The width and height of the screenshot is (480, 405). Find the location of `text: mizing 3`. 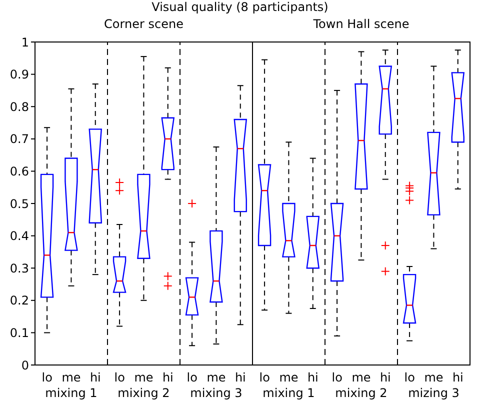

text: mizing 3 is located at coordinates (433, 393).